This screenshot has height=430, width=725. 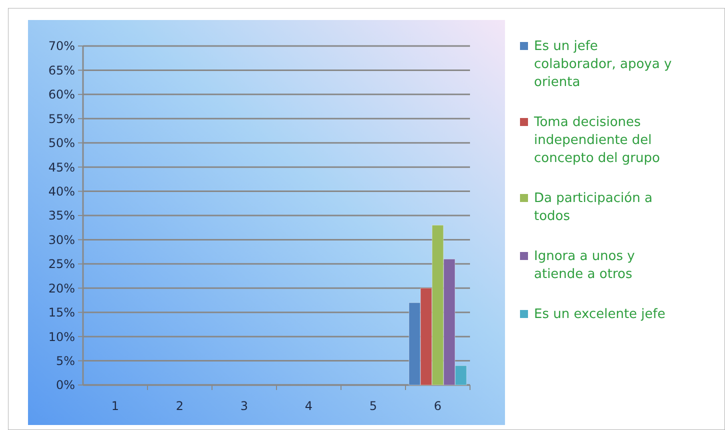 What do you see at coordinates (593, 207) in the screenshot?
I see `legend-label: Da participación a todos` at bounding box center [593, 207].